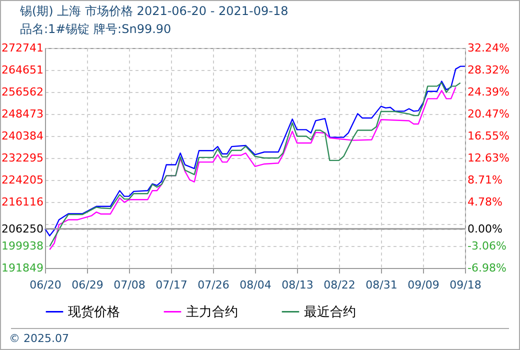  I want to click on y2-tick-label: 0.00%, so click(485, 229).